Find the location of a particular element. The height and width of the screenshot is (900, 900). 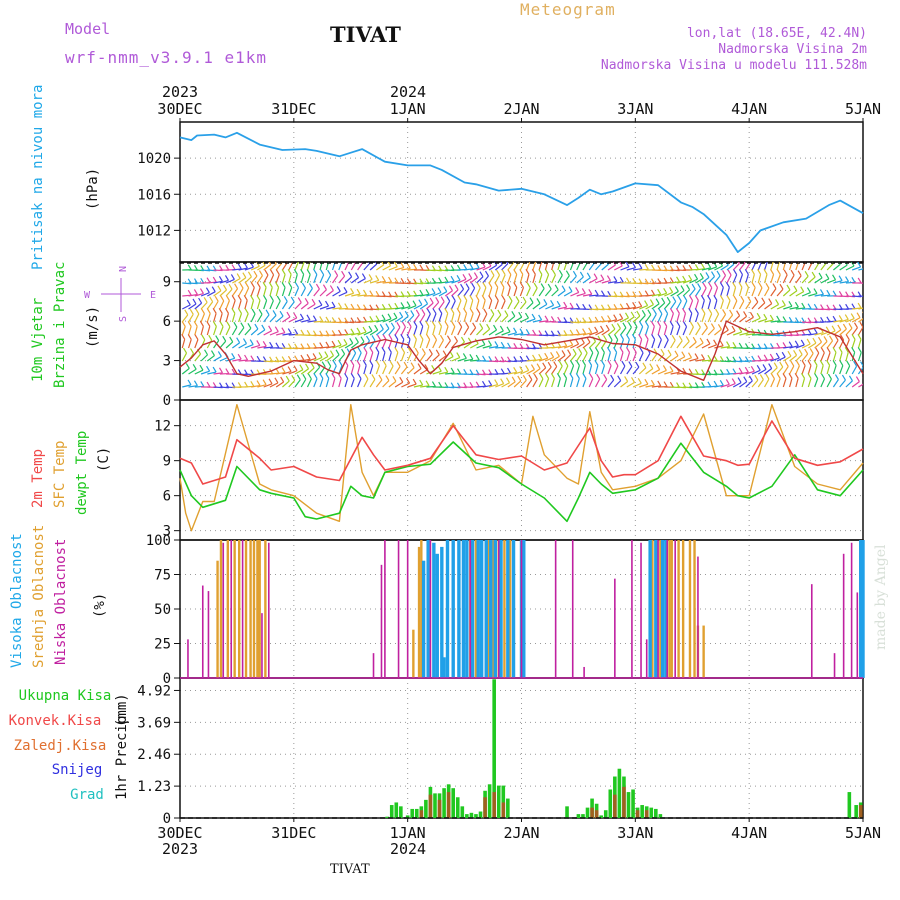

y-tick-label: 1016 is located at coordinates (154, 195).